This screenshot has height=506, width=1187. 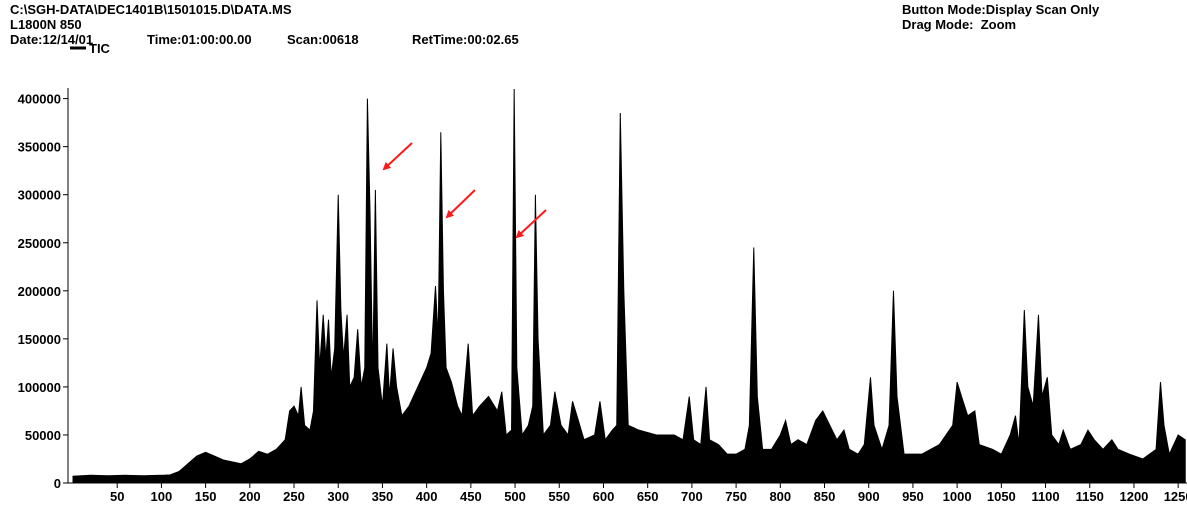 What do you see at coordinates (471, 496) in the screenshot?
I see `x-tick-label: 450` at bounding box center [471, 496].